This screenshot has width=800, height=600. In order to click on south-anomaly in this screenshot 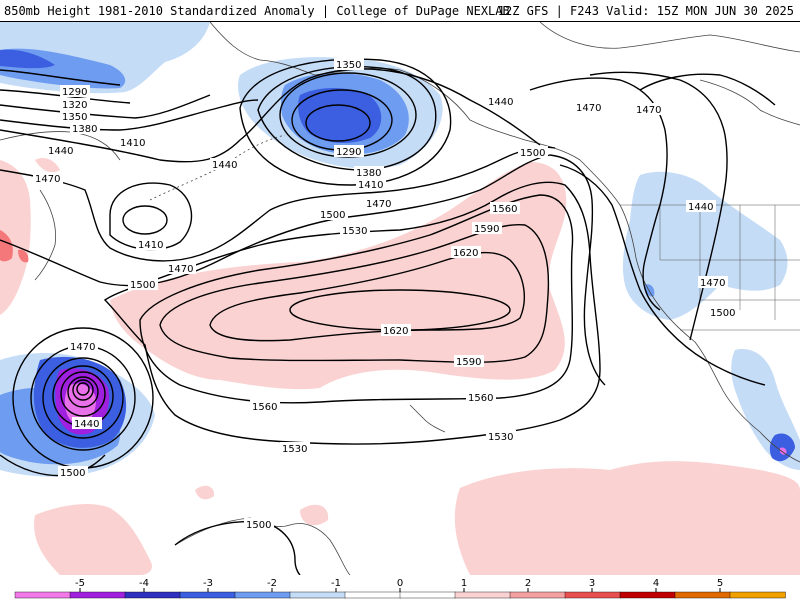, I will do `click(93, 539)`.